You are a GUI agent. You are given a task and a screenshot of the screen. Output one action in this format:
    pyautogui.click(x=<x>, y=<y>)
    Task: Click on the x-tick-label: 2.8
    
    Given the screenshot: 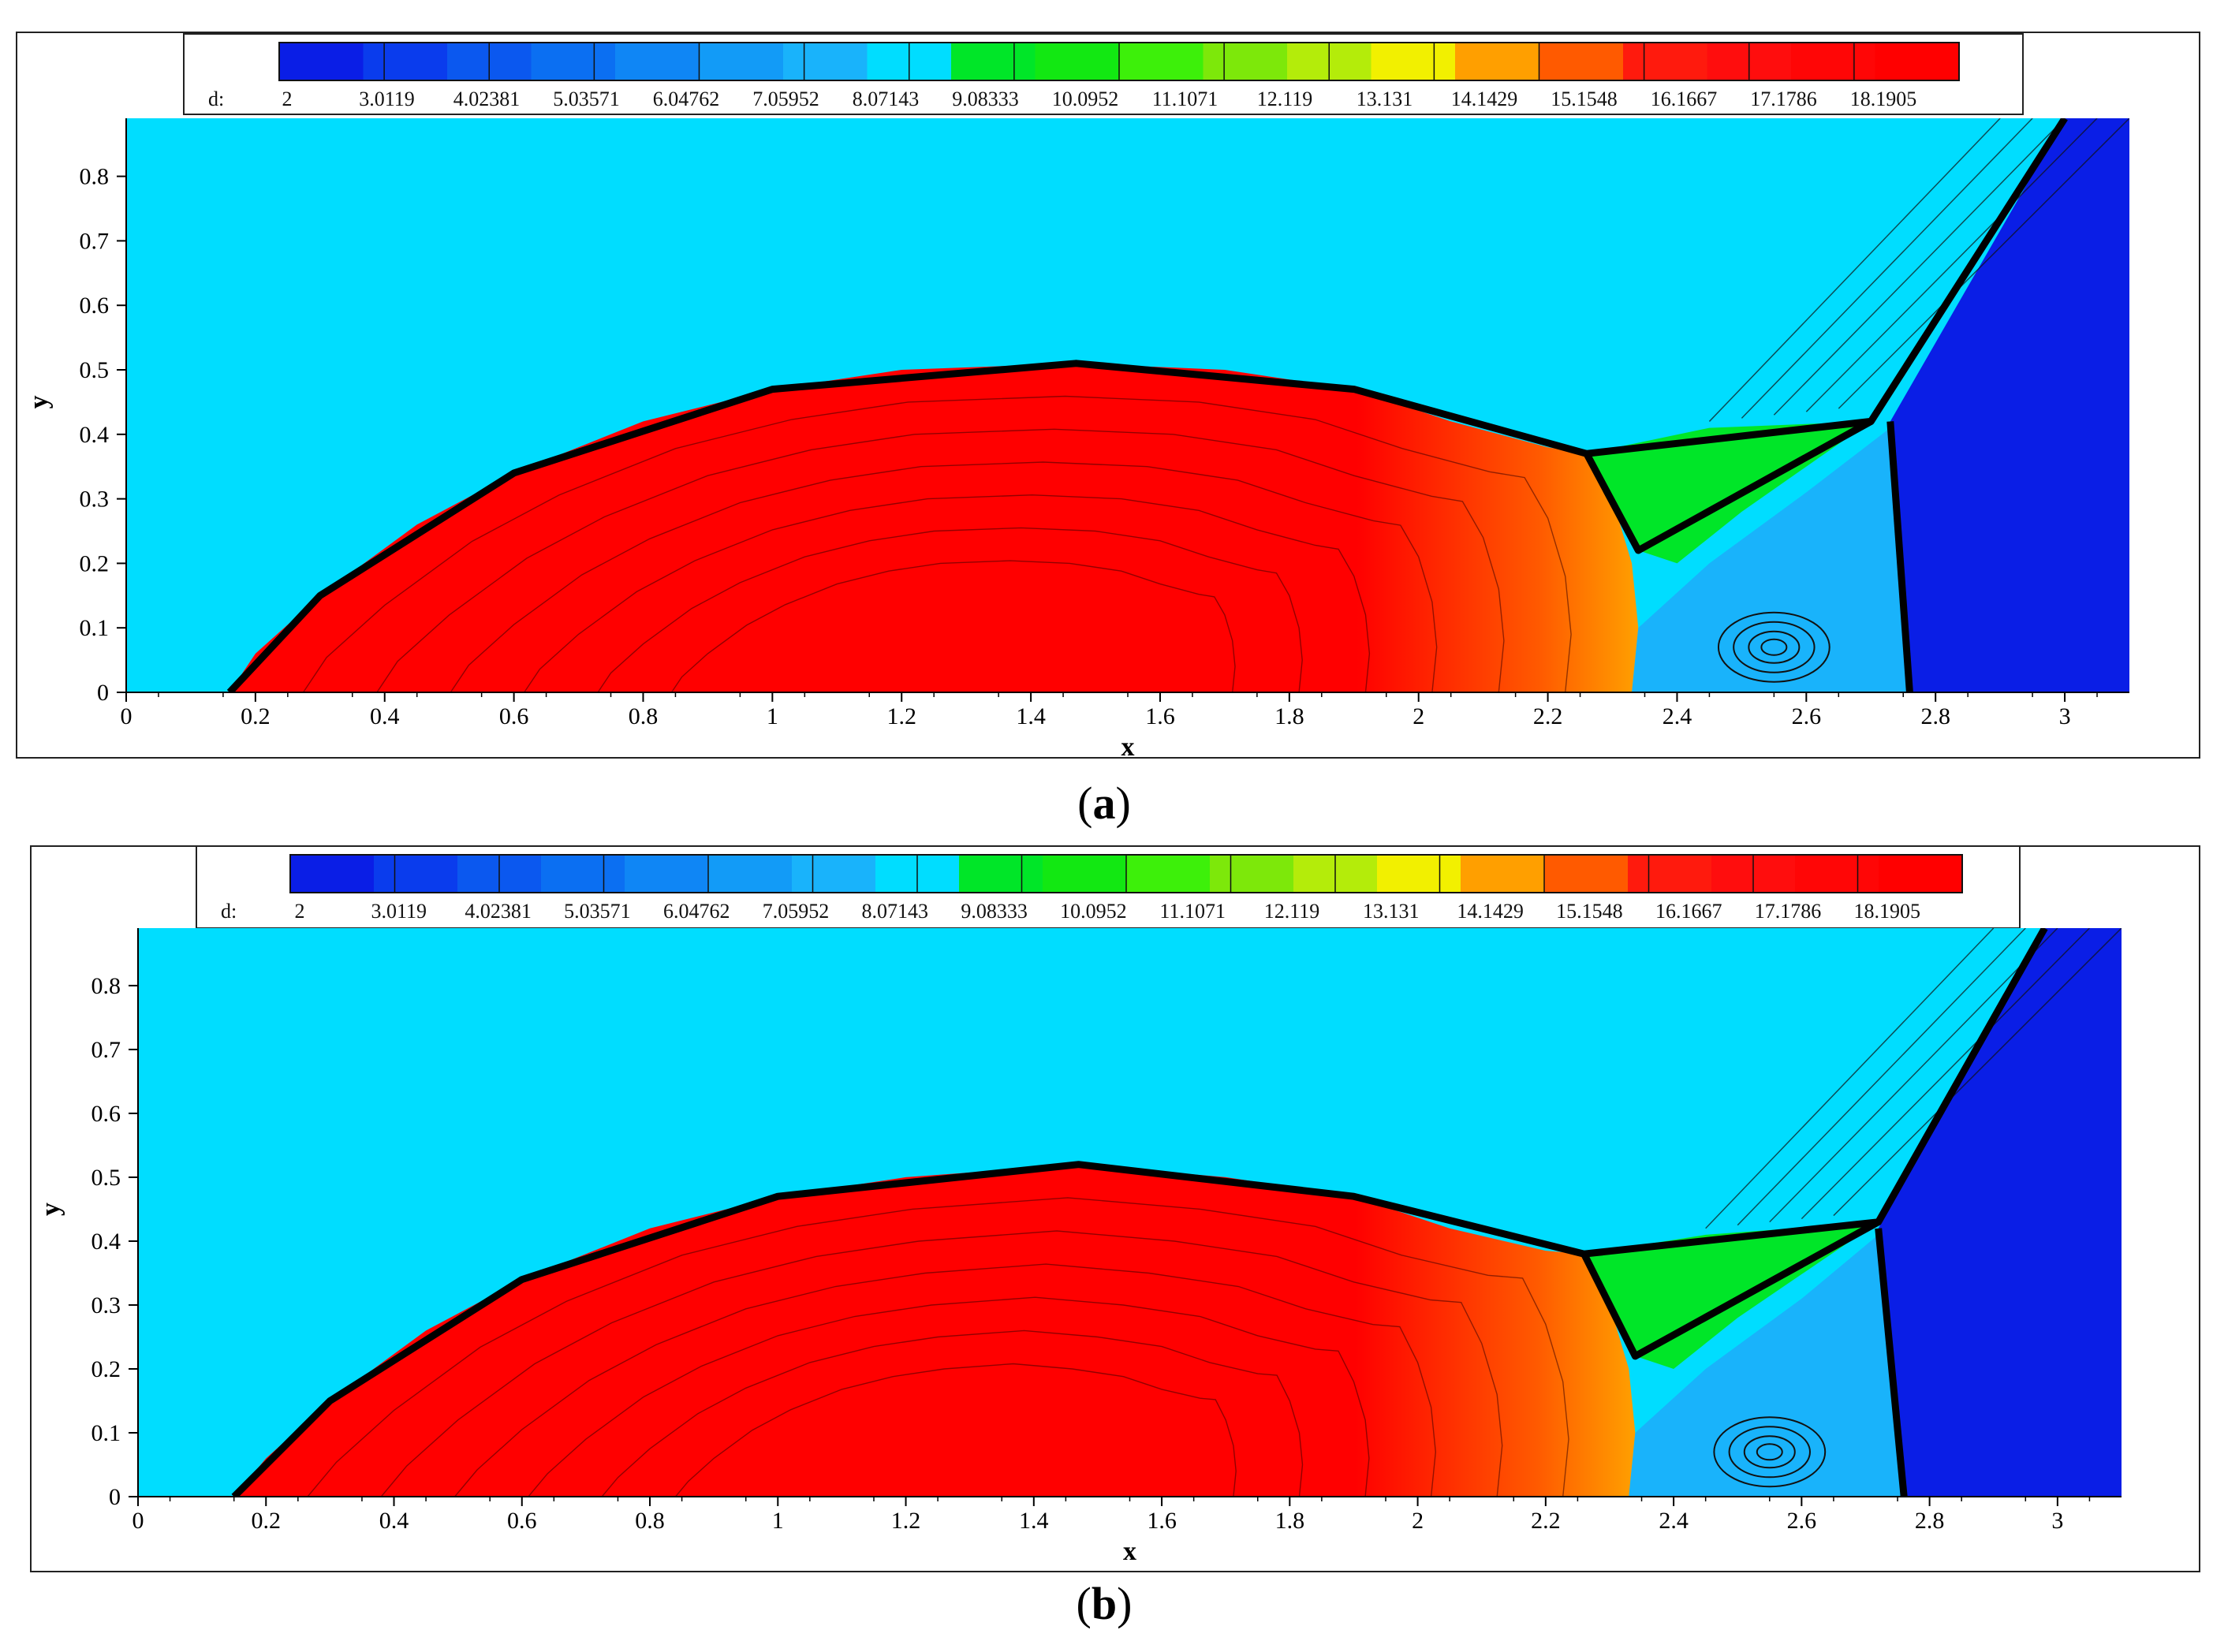 What is the action you would take?
    pyautogui.click(x=1930, y=1521)
    